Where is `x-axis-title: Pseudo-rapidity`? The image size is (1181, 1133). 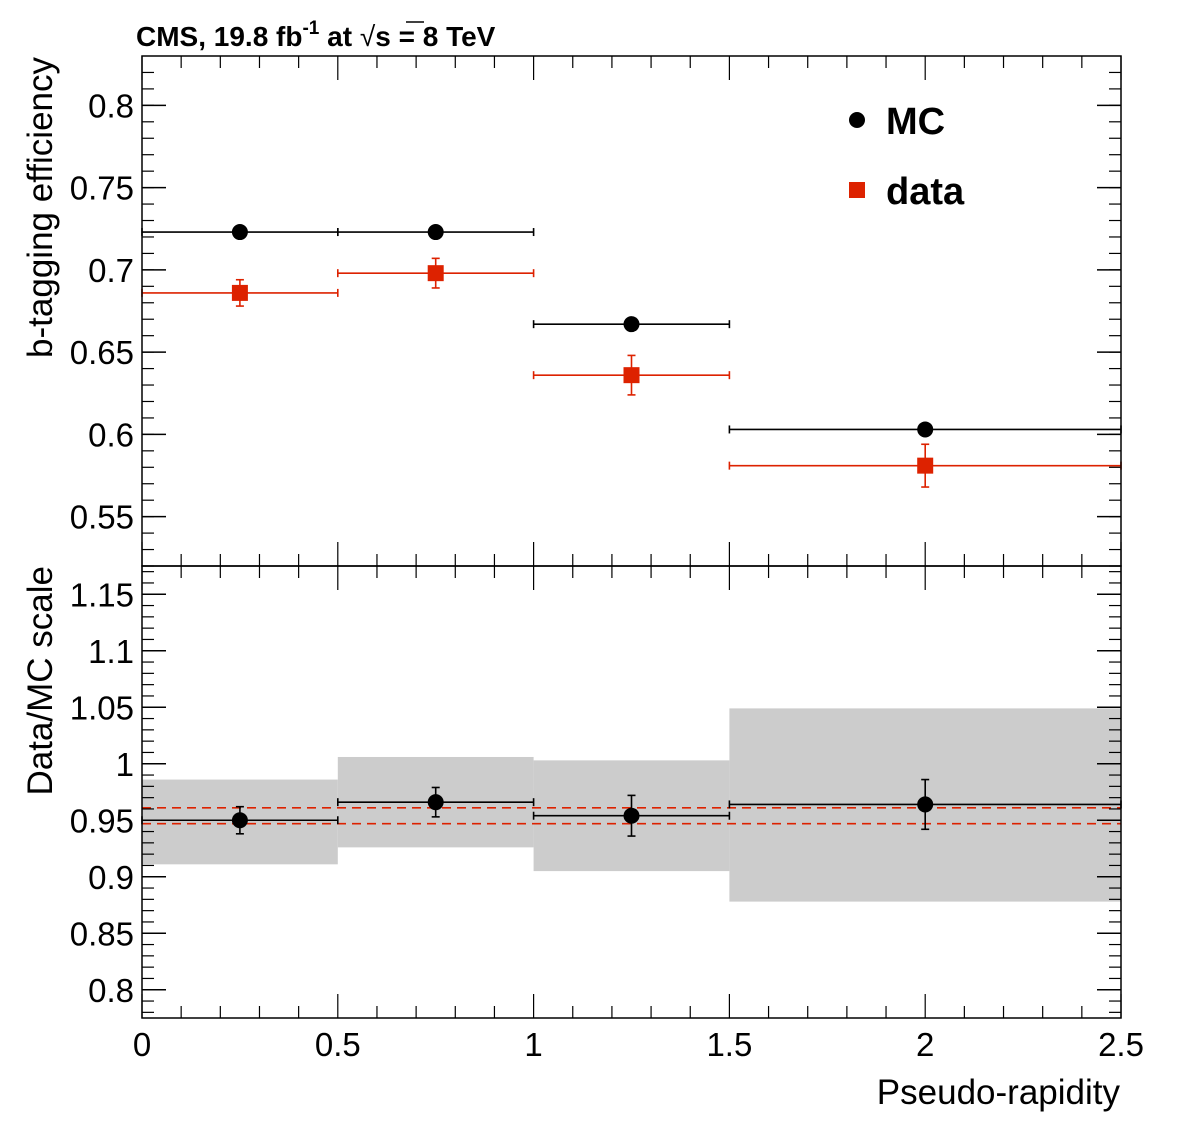
x-axis-title: Pseudo-rapidity is located at coordinates (999, 1092).